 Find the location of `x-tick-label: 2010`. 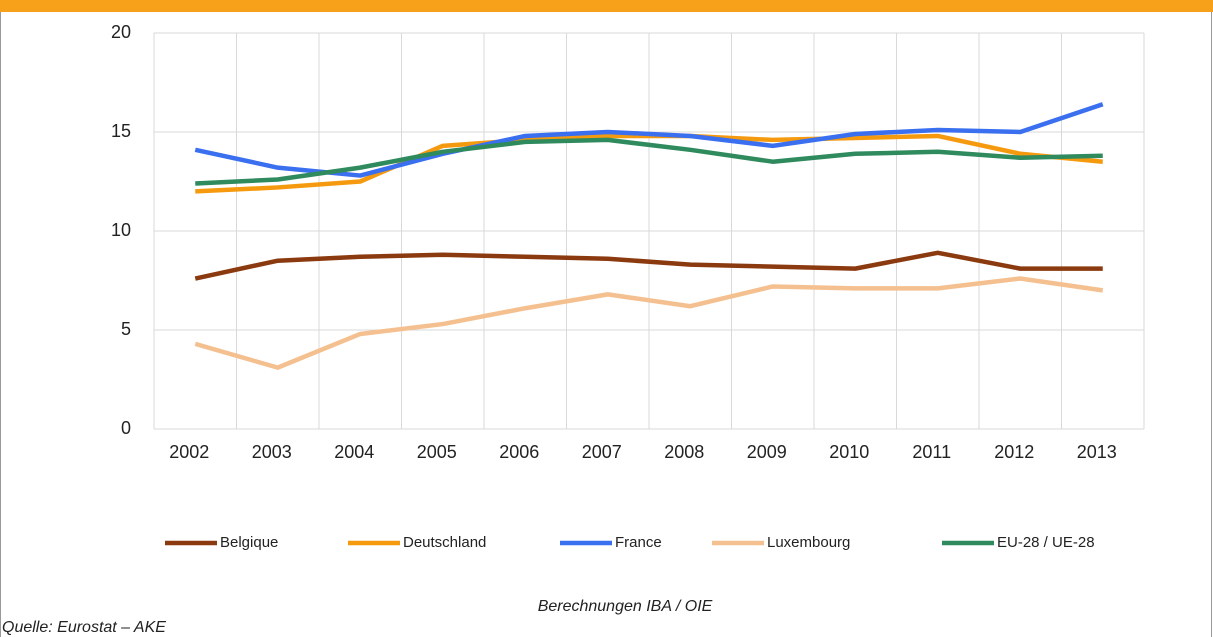

x-tick-label: 2010 is located at coordinates (849, 452).